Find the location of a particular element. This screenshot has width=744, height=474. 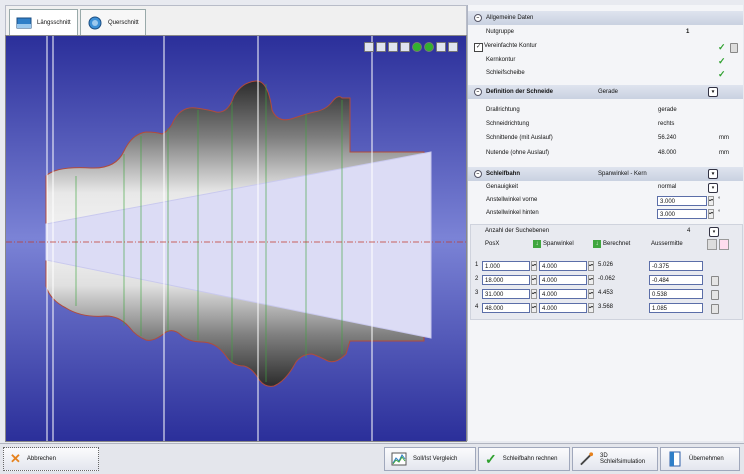

select-tool-icon is located at coordinates (369, 47).